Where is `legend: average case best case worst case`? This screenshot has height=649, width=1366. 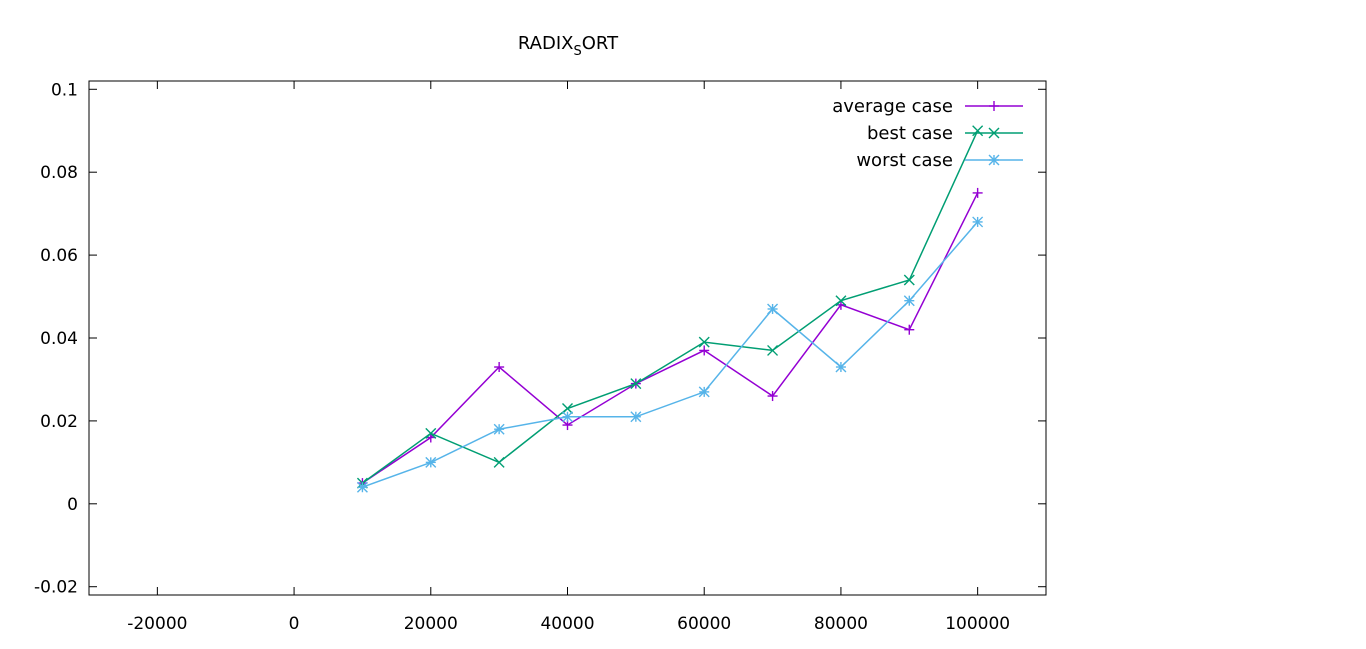 legend: average case best case worst case is located at coordinates (927, 133).